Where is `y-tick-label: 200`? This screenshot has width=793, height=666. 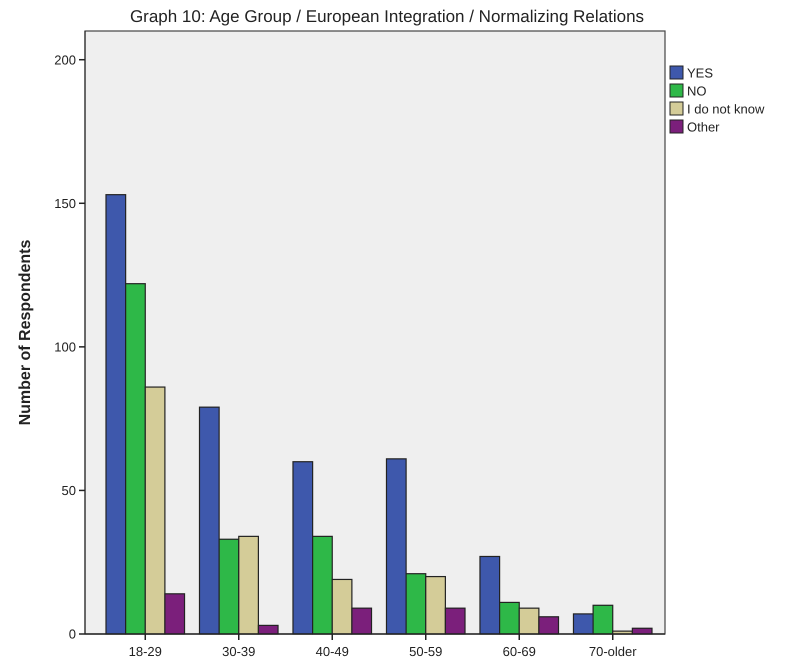 y-tick-label: 200 is located at coordinates (65, 60).